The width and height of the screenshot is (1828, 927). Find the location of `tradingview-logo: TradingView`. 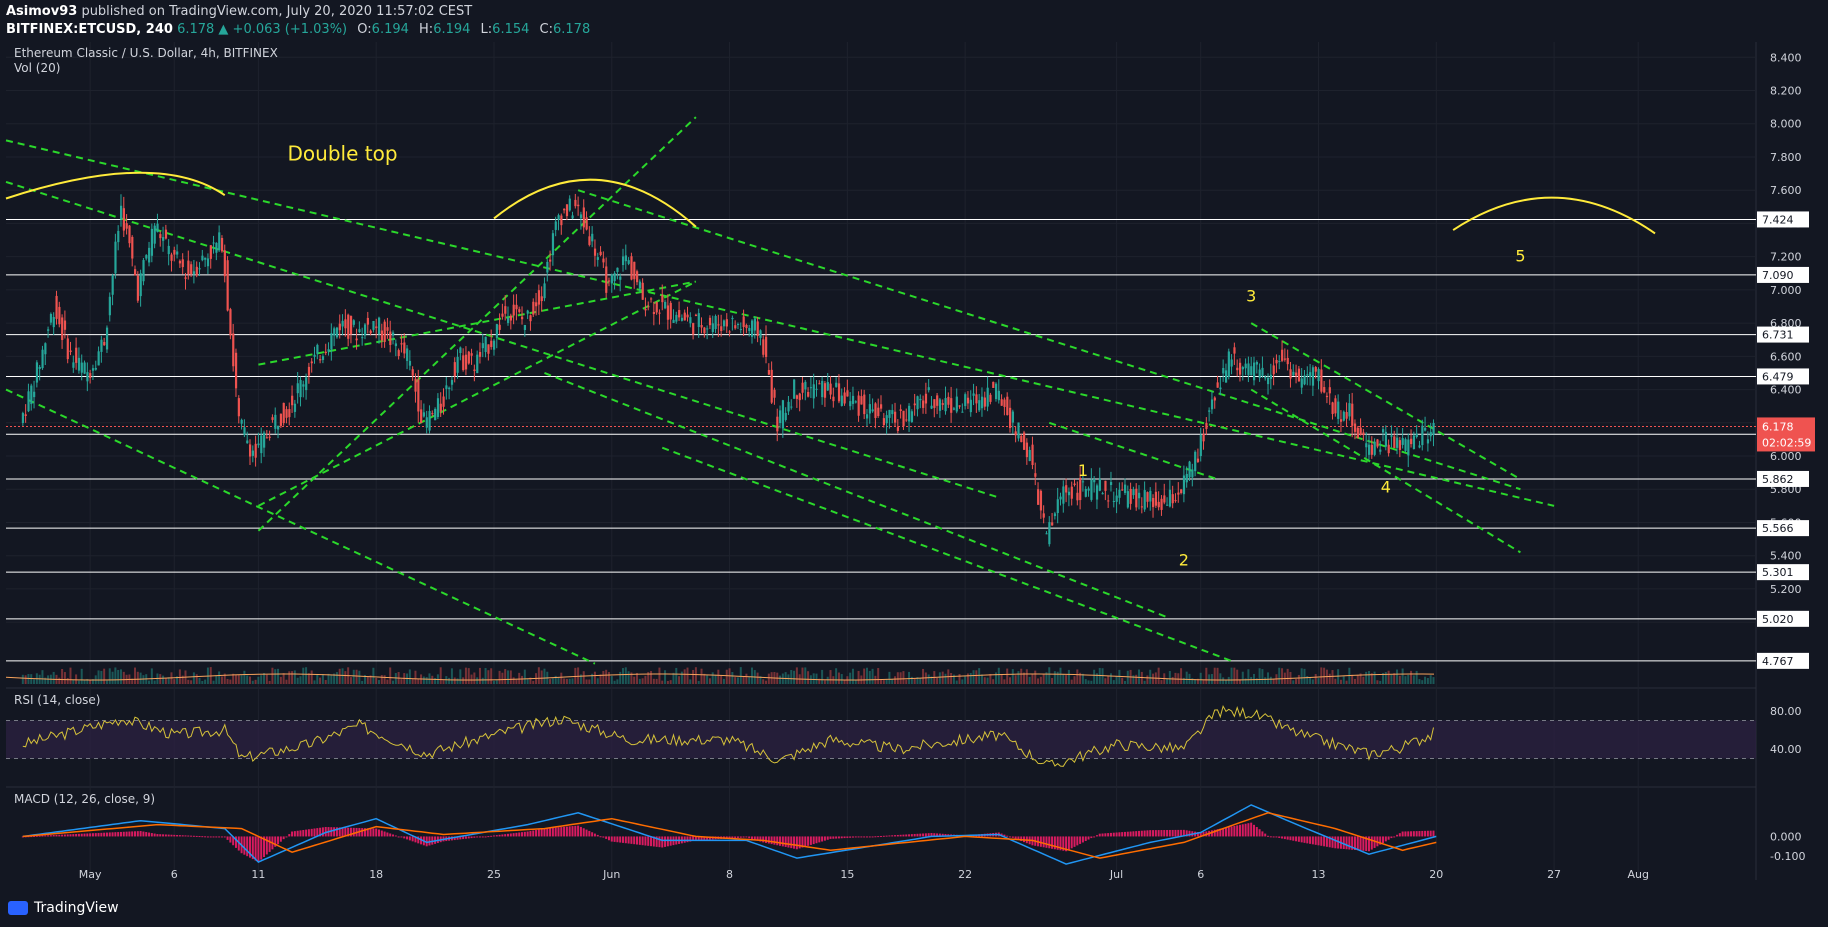

tradingview-logo: TradingView is located at coordinates (63, 908).